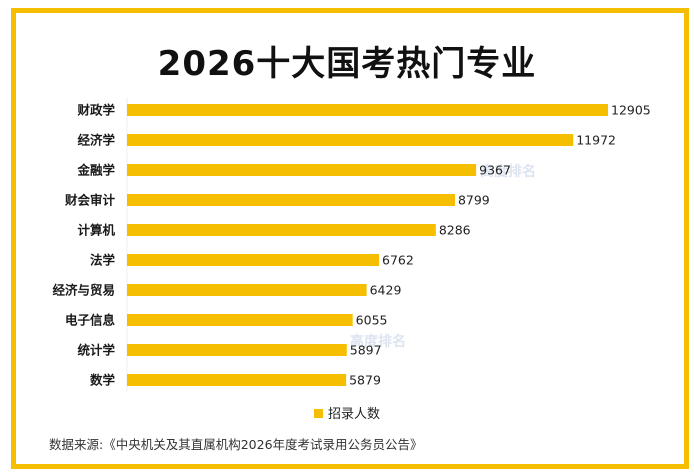  I want to click on data-label: 12905, so click(631, 110).